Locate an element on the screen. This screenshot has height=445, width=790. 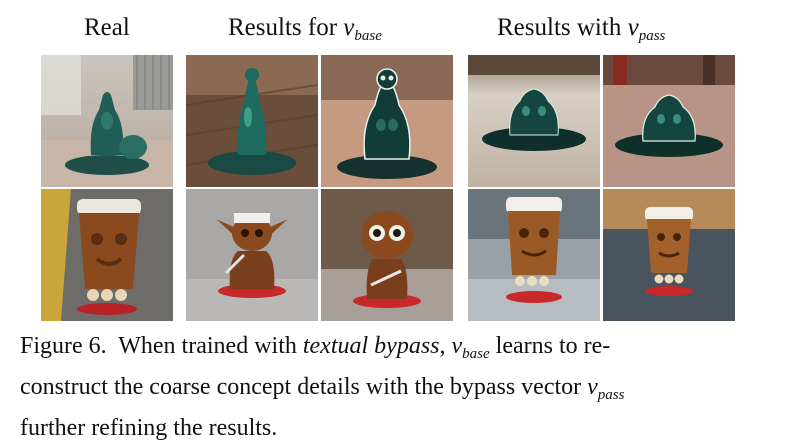
header-base-prefix: Results for is located at coordinates (286, 27).